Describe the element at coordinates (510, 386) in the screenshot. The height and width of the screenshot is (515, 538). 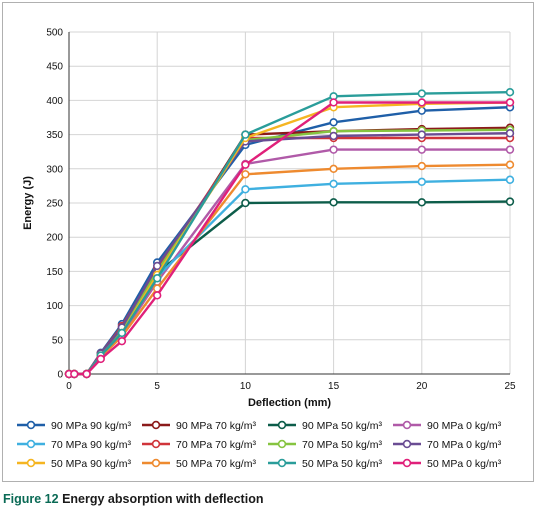
I see `x-tick-label: 25` at that location.